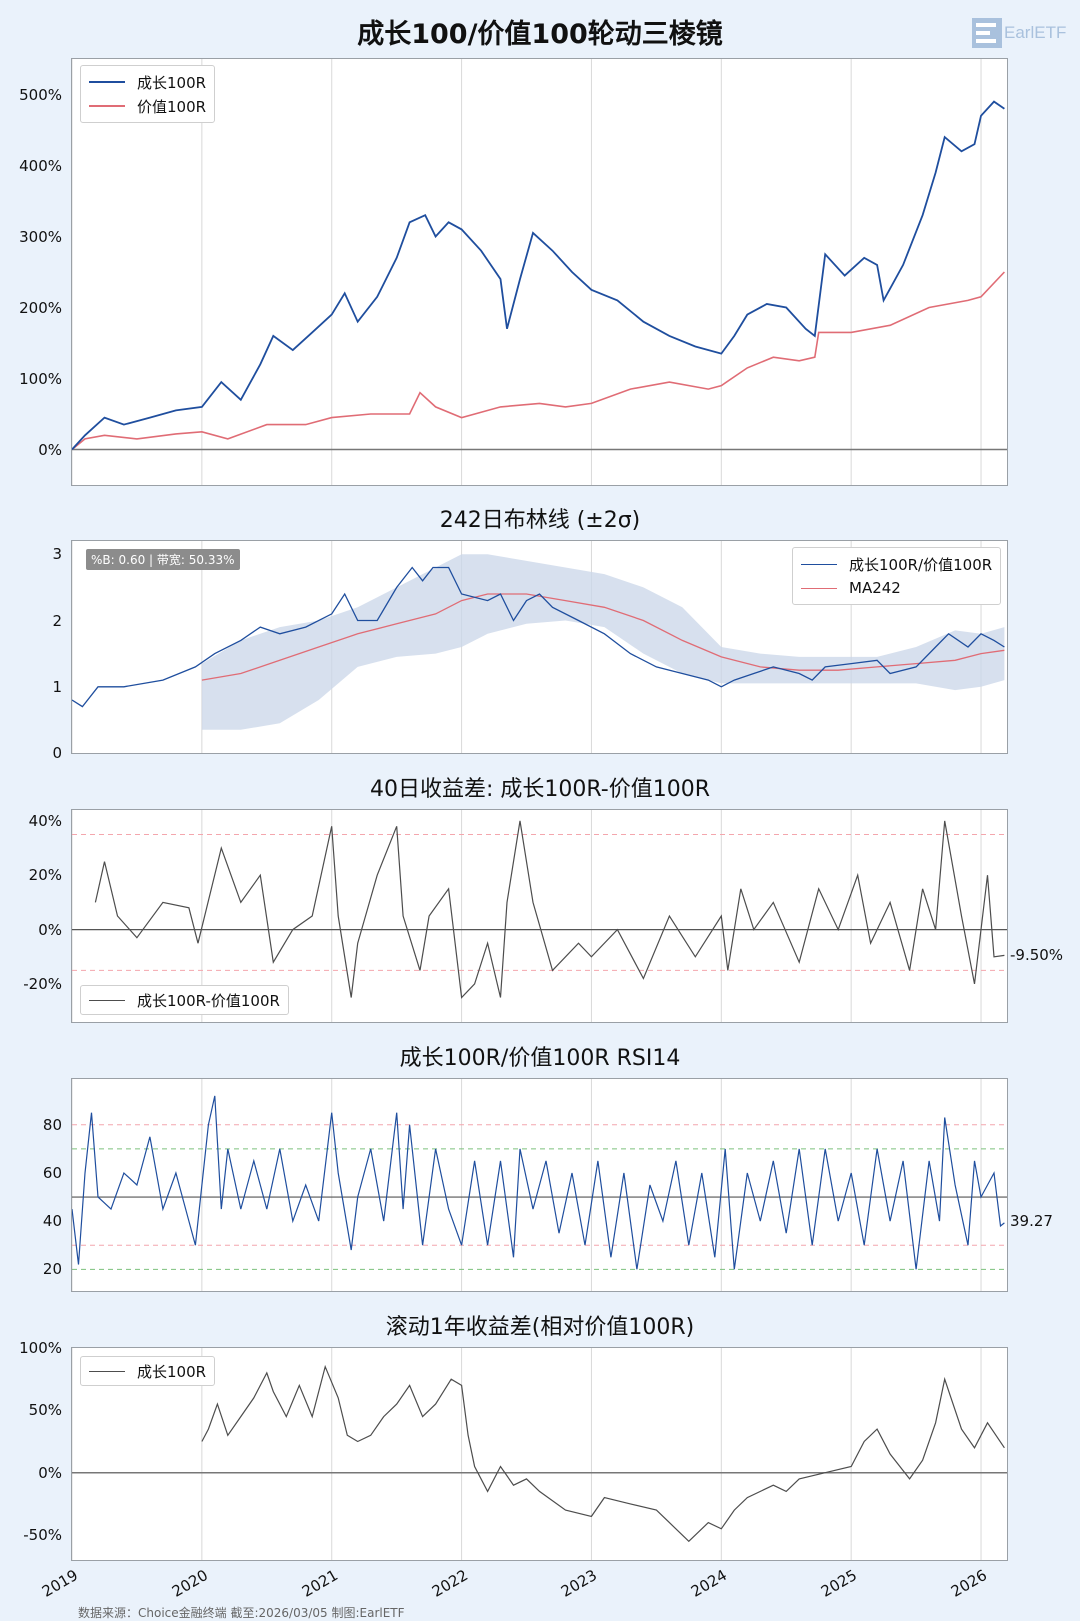 This screenshot has height=1621, width=1080. Describe the element at coordinates (319, 1583) in the screenshot. I see `x-tick-label: 2021` at that location.